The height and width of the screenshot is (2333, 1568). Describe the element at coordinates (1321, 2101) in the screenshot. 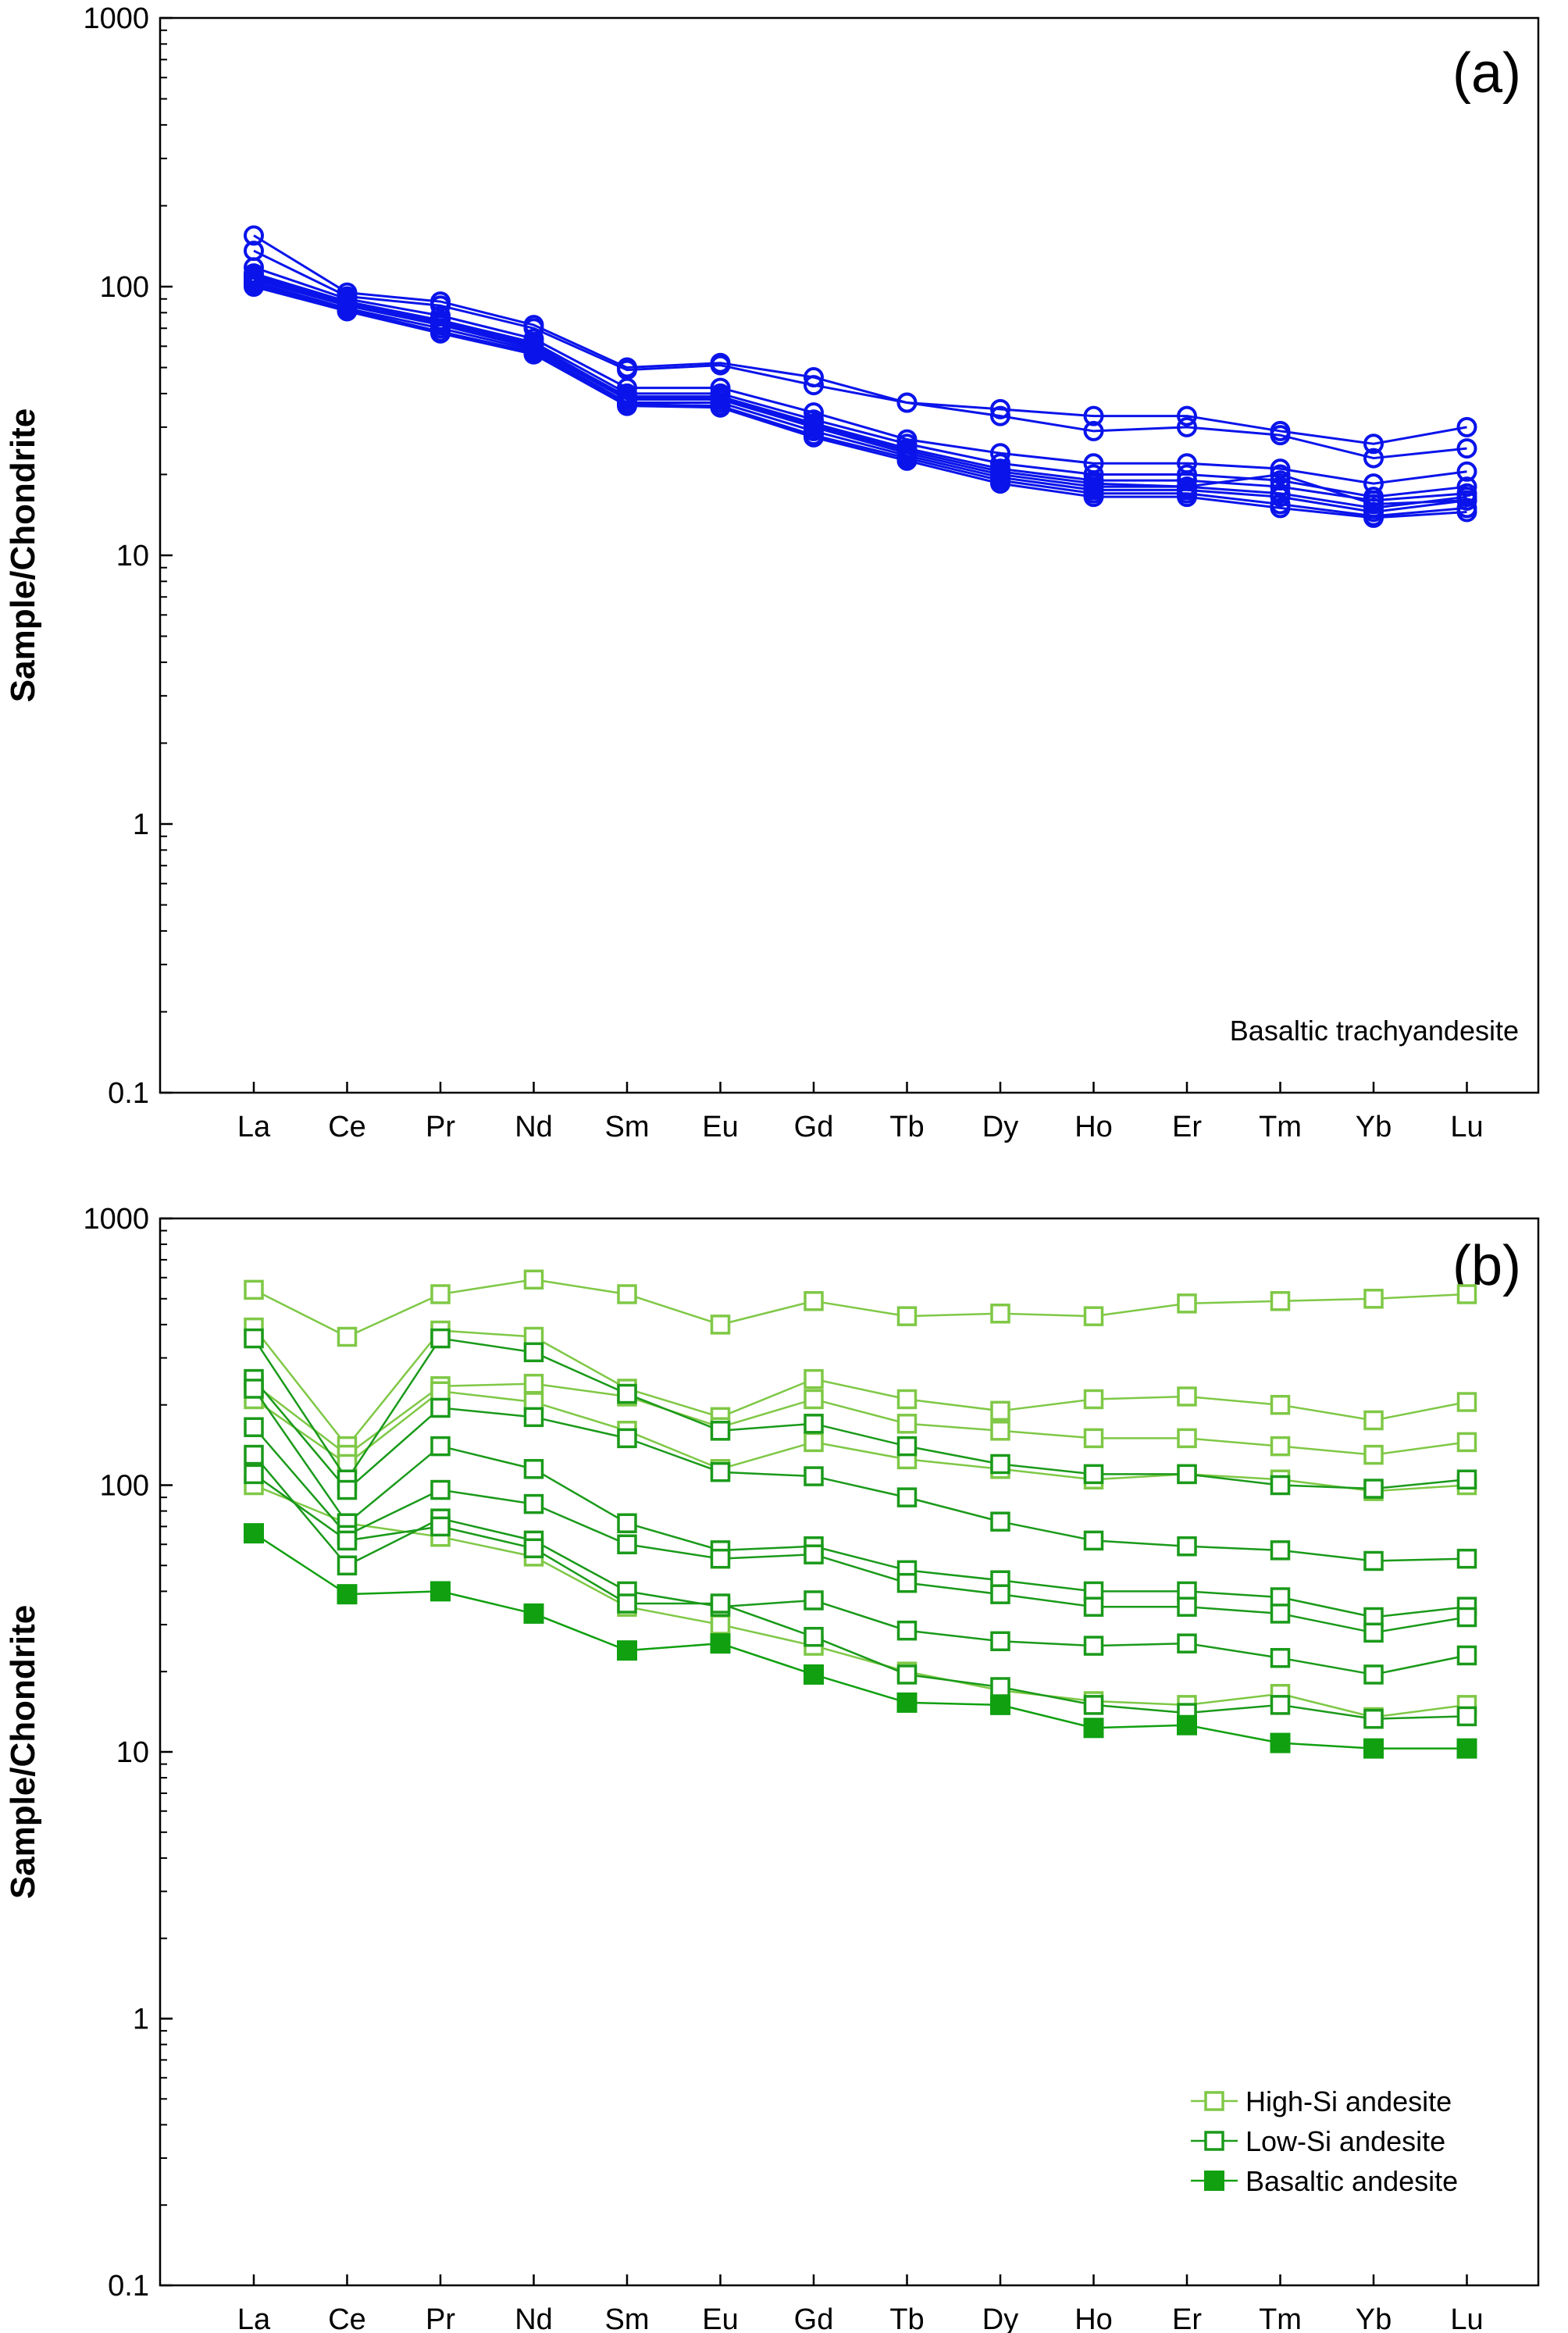

I see `legend-item: High-Si andesite` at that location.